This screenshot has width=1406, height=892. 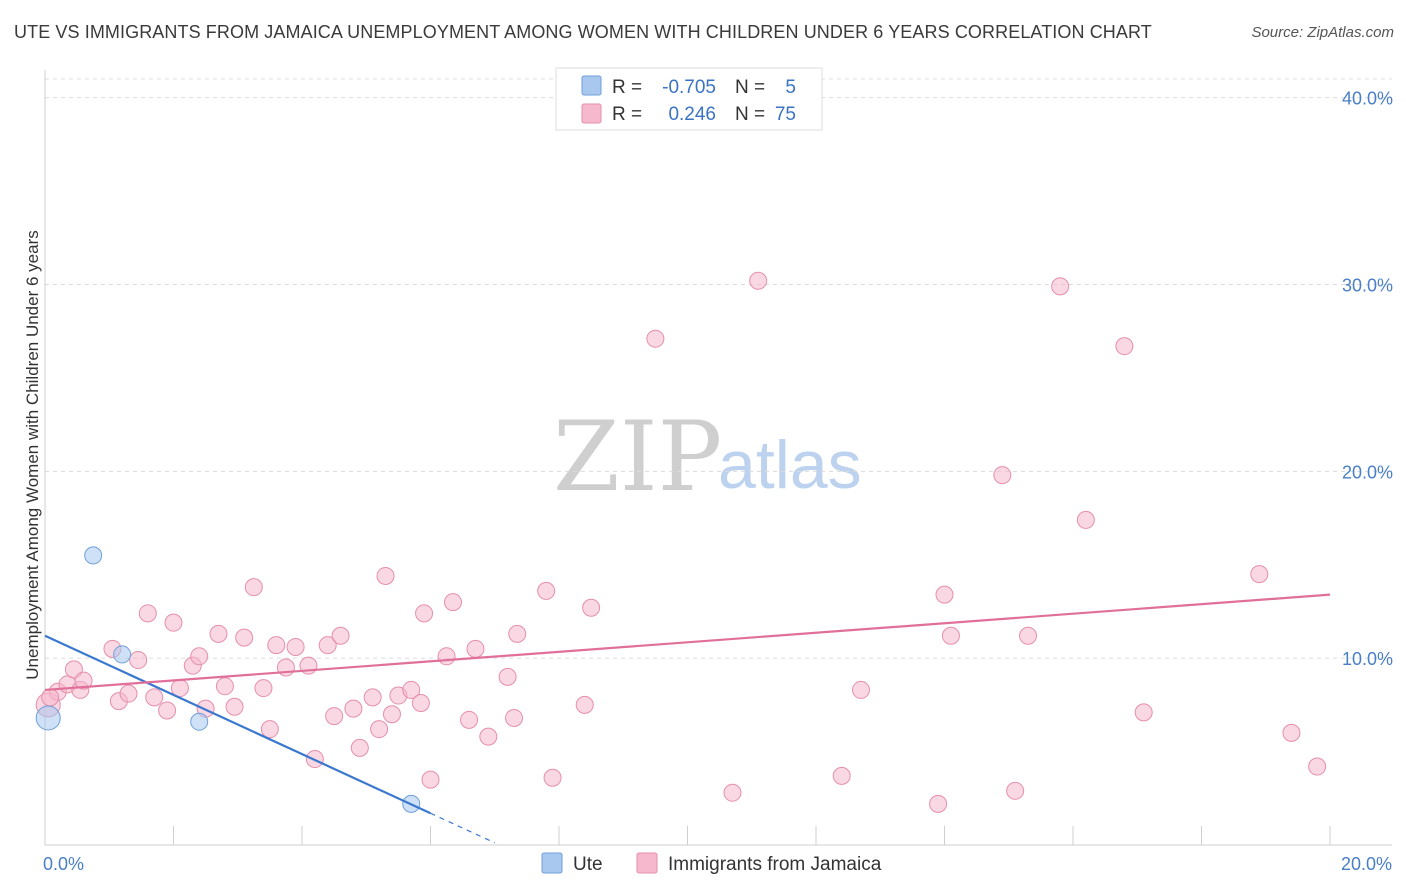 What do you see at coordinates (1366, 864) in the screenshot?
I see `x-tick-label-max: 20.0%` at bounding box center [1366, 864].